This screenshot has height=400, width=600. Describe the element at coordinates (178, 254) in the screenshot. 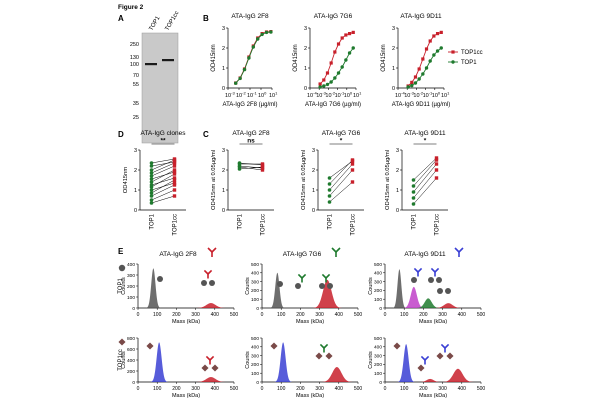

I see `column-title: ATA-IgG 2F8` at that location.